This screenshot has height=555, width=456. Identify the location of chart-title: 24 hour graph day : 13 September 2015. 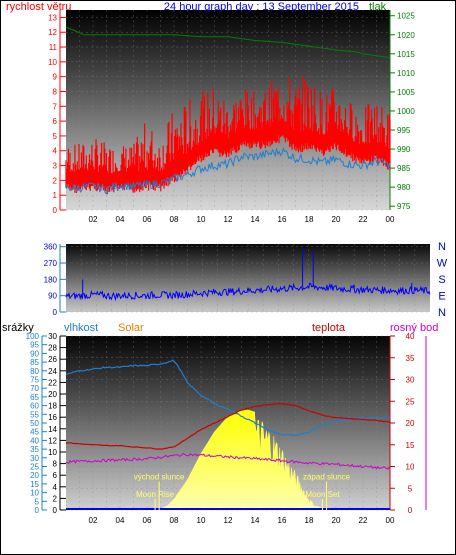
(261, 7).